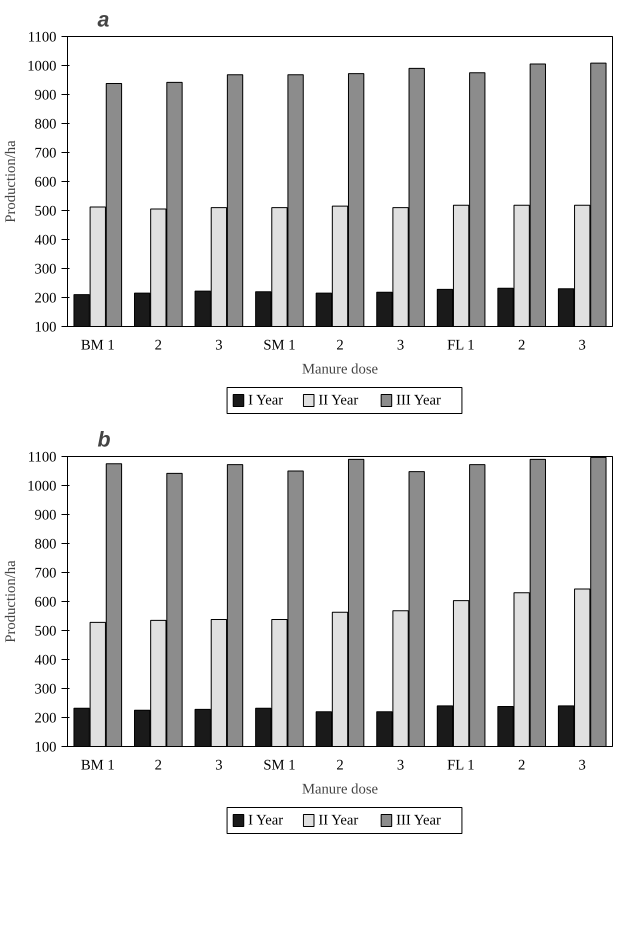  Describe the element at coordinates (104, 440) in the screenshot. I see `chart-title: b` at that location.